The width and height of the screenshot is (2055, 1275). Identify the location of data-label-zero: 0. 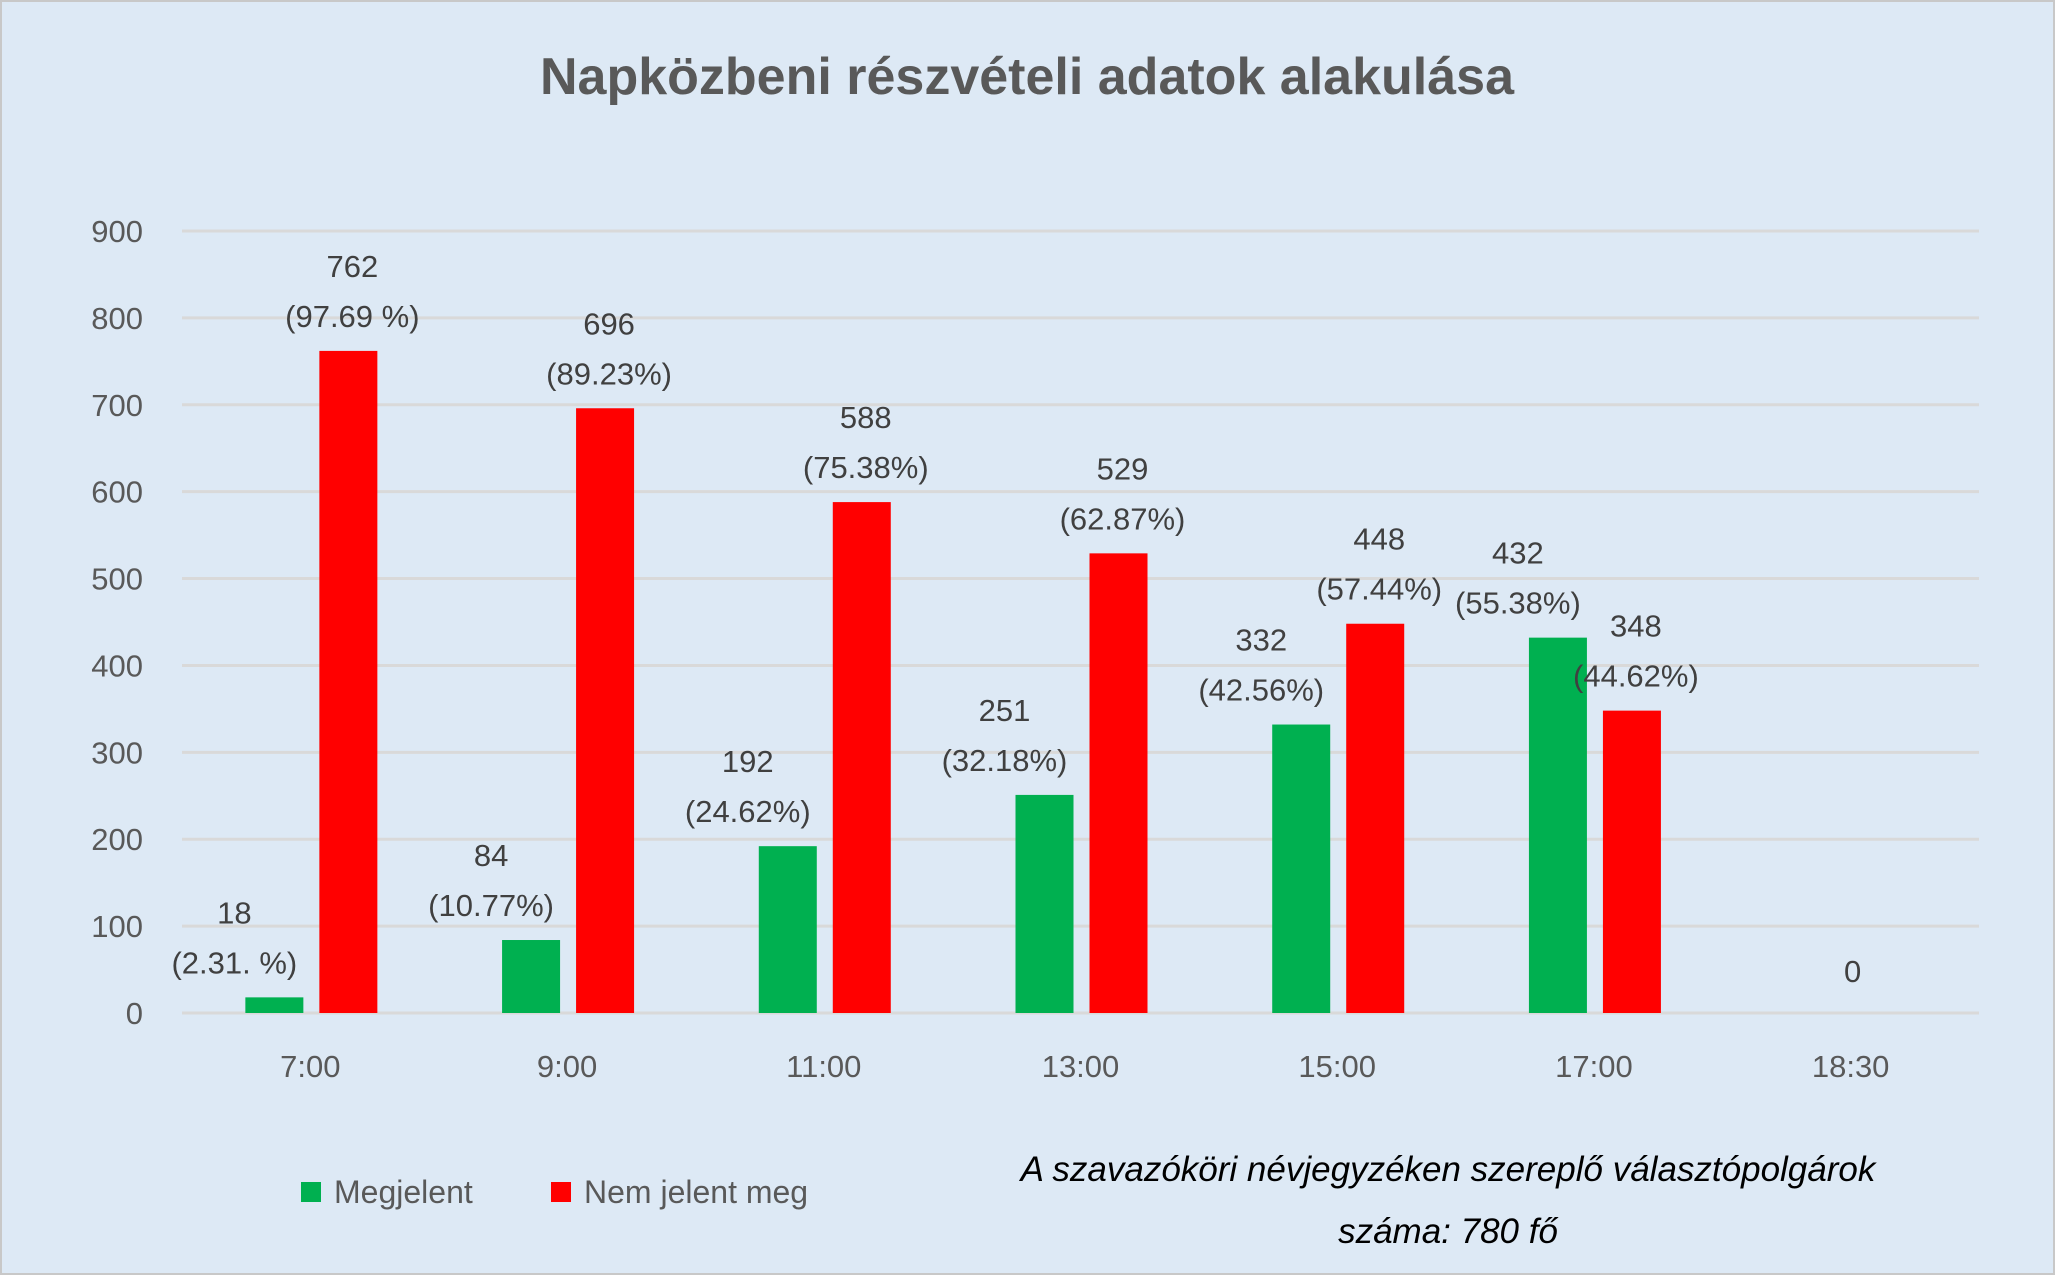
(1852, 971).